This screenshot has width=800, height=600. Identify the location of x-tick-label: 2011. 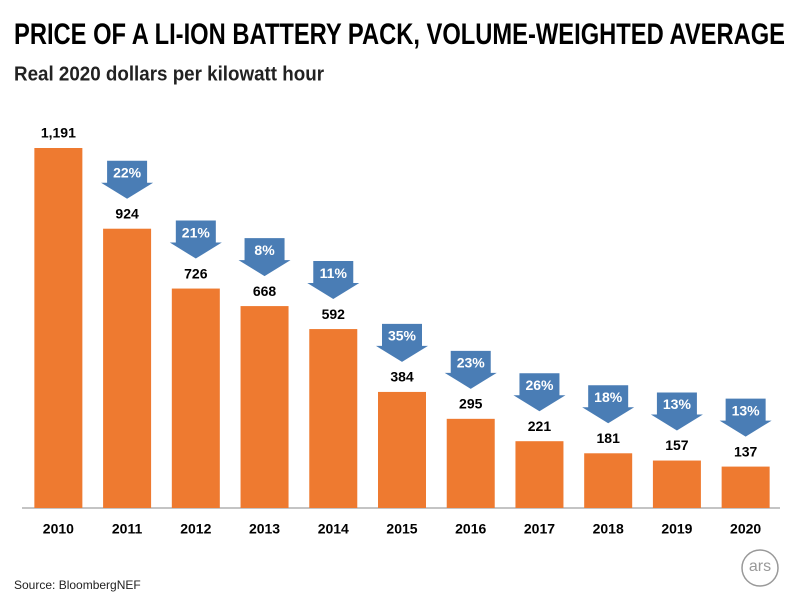
(127, 529).